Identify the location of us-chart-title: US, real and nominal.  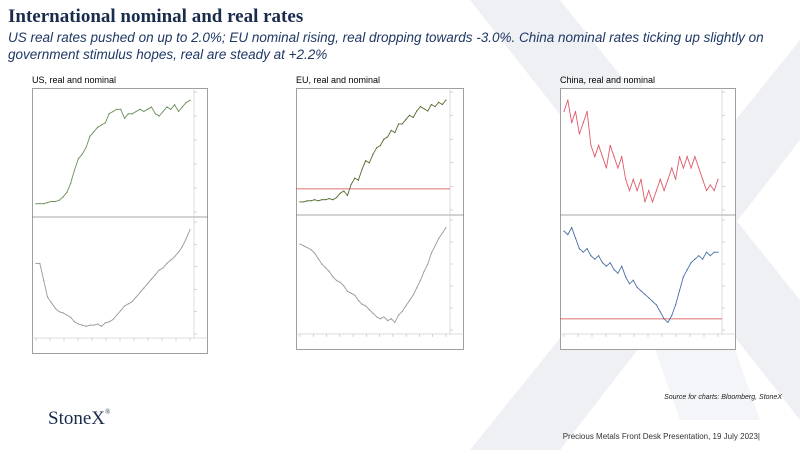
(74, 80).